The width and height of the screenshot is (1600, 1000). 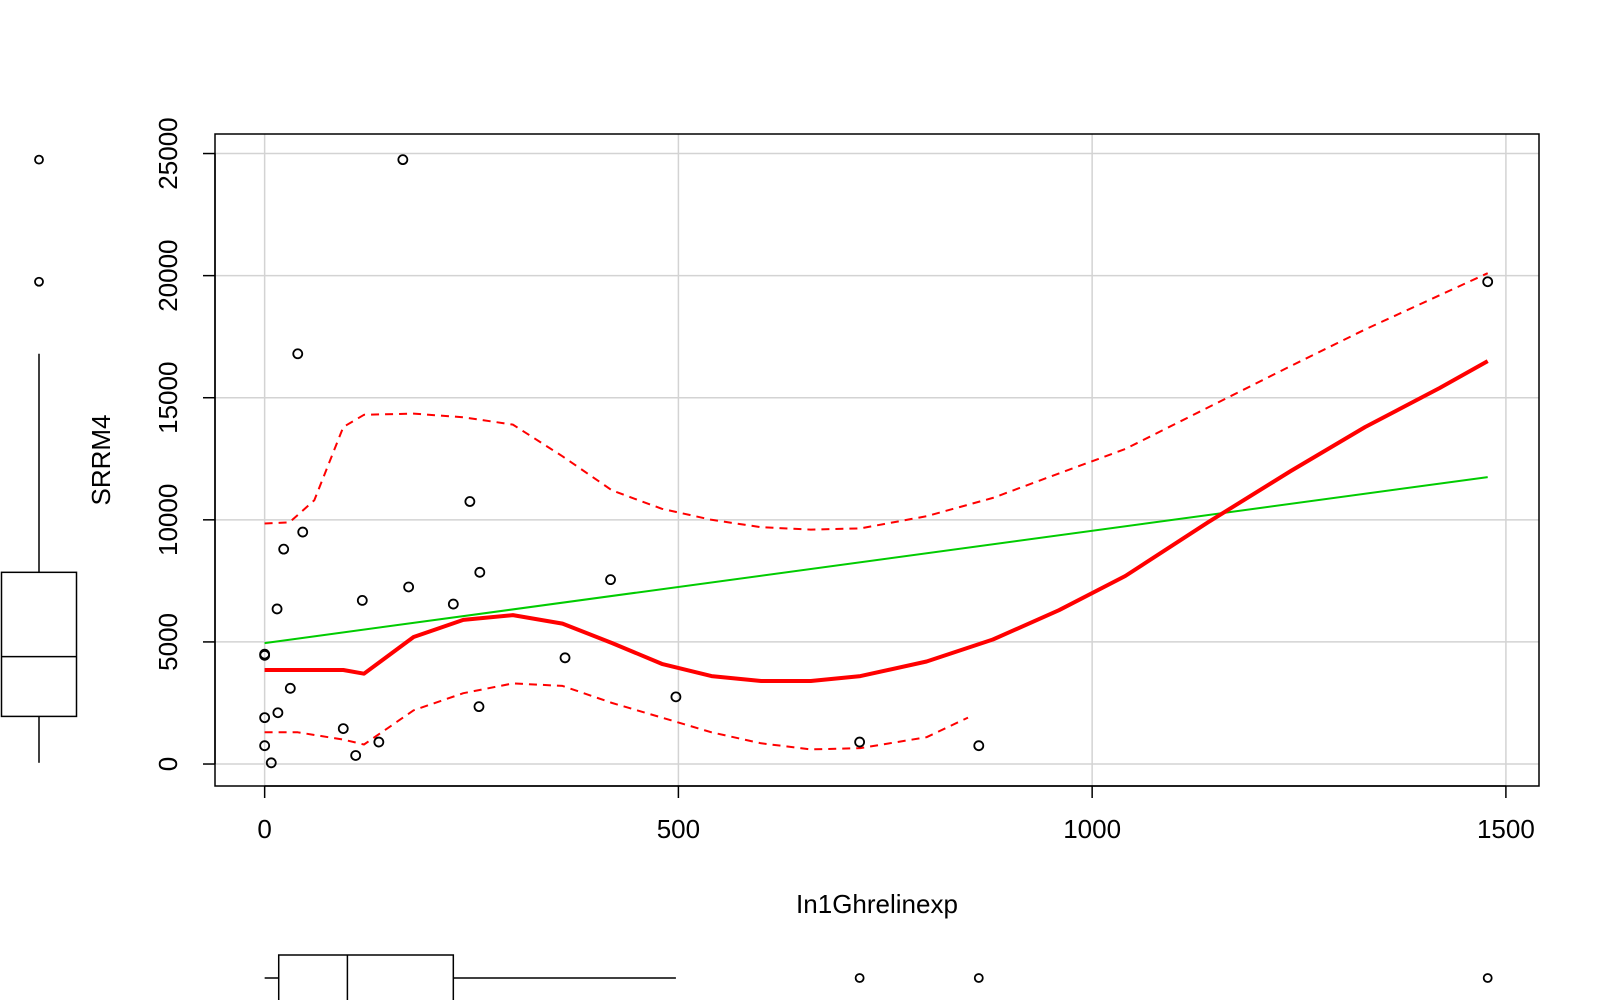 What do you see at coordinates (877, 904) in the screenshot?
I see `x-axis-title: In1Ghrelinexp` at bounding box center [877, 904].